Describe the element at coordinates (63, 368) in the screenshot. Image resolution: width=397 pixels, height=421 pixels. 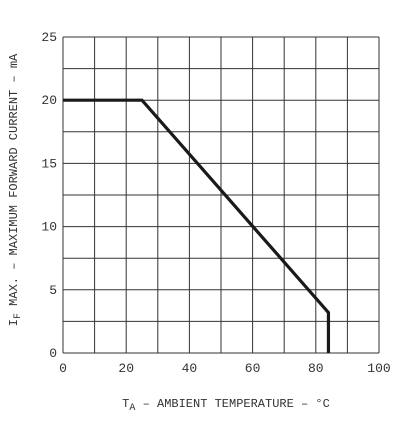
I see `x-tick-label: 0` at that location.